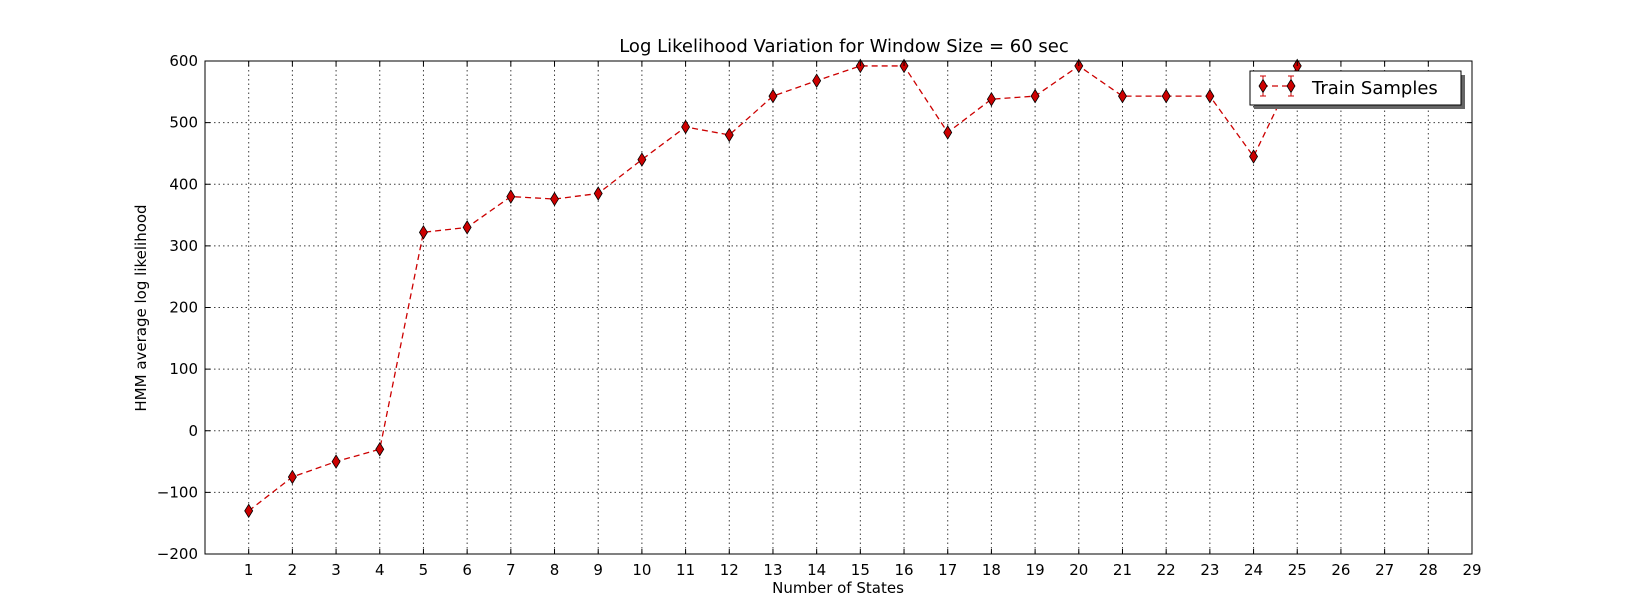 The width and height of the screenshot is (1626, 612). I want to click on y-tick-label: 300, so click(183, 246).